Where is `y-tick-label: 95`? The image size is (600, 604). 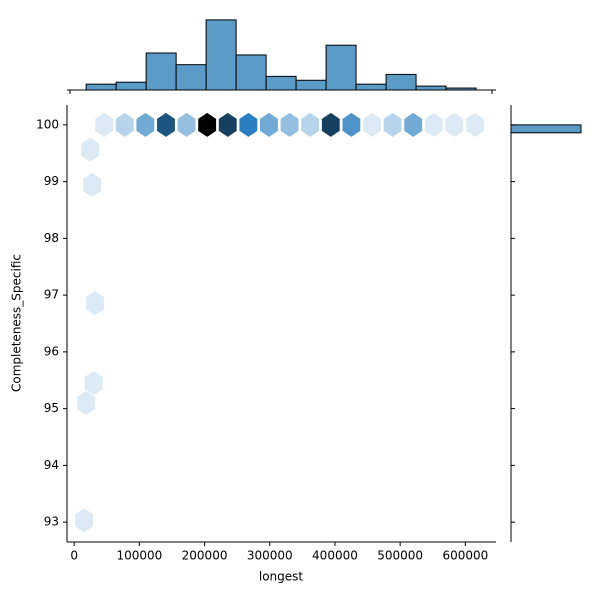
y-tick-label: 95 is located at coordinates (51, 408).